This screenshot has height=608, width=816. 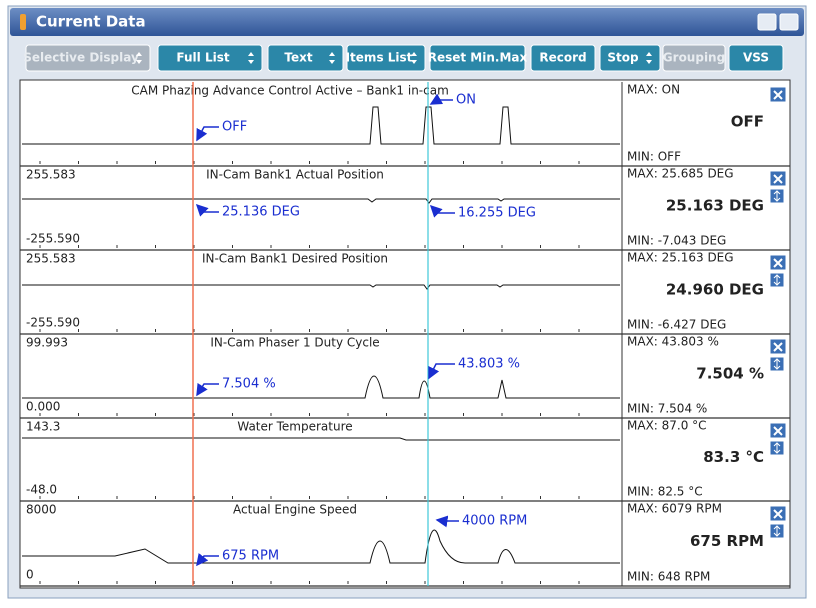 I want to click on max-value: MAX: ON, so click(x=653, y=90).